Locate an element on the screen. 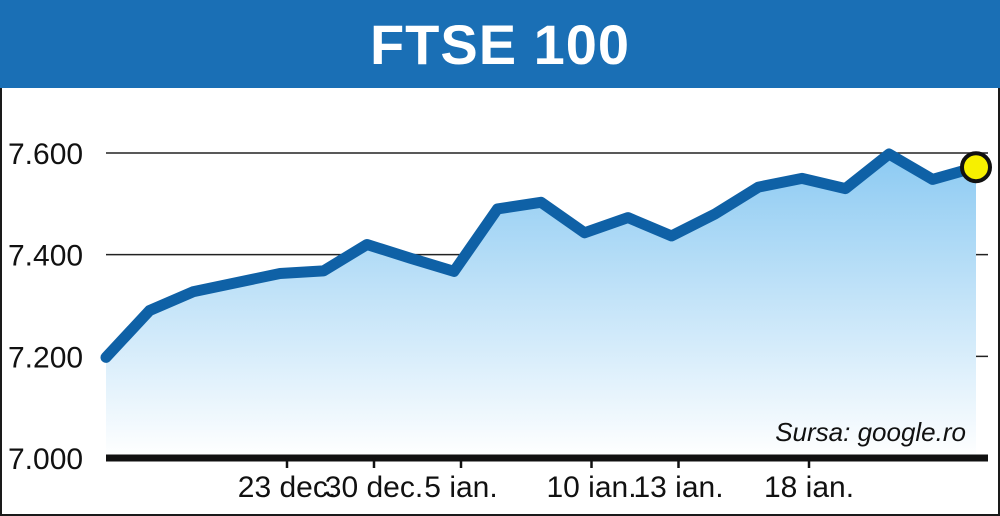  x-tick-label: 13 ian. is located at coordinates (678, 487).